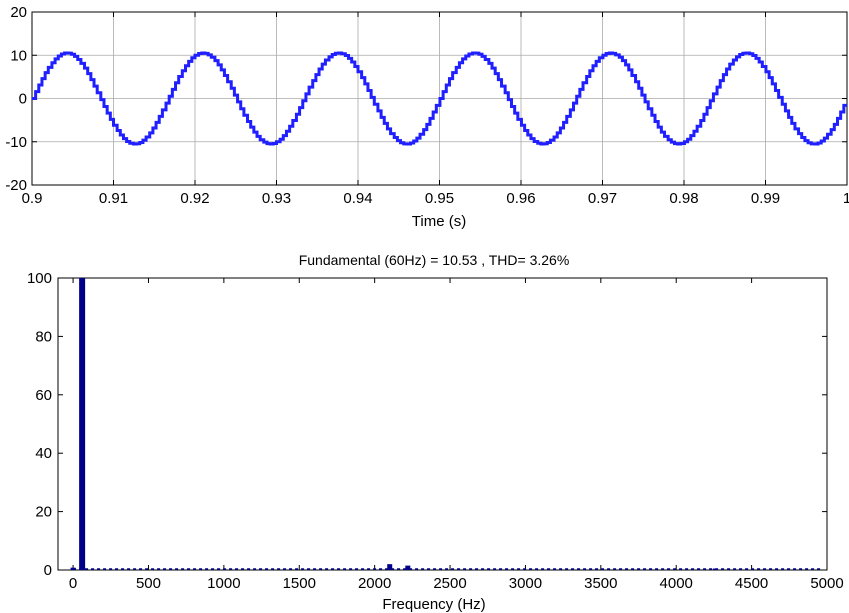  Describe the element at coordinates (32, 198) in the screenshot. I see `time-x-tick-label: 0.9` at that location.